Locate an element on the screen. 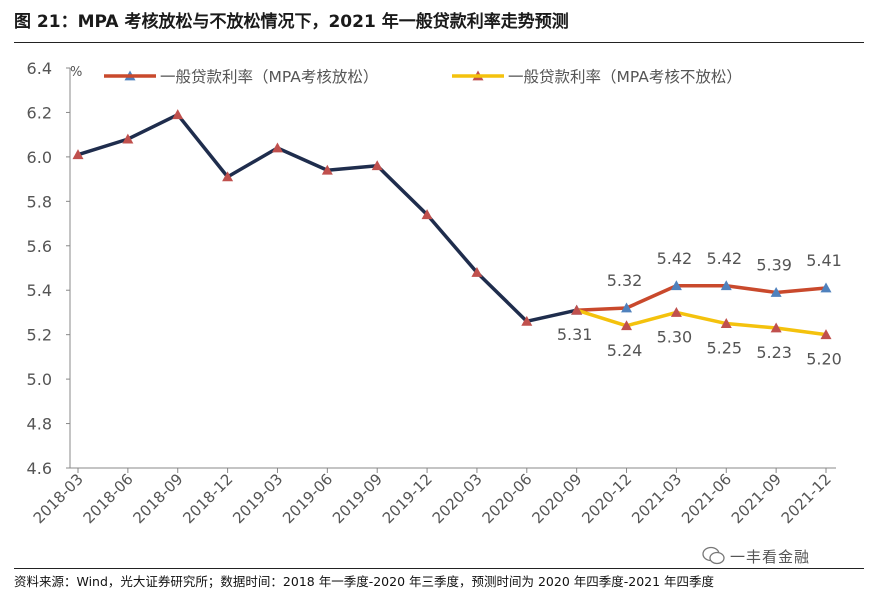 Image resolution: width=870 pixels, height=592 pixels. figure-title: 图 21：MPA 考核放松与不放松情况下，2021 年一般贷款利率走势预测 is located at coordinates (291, 22).